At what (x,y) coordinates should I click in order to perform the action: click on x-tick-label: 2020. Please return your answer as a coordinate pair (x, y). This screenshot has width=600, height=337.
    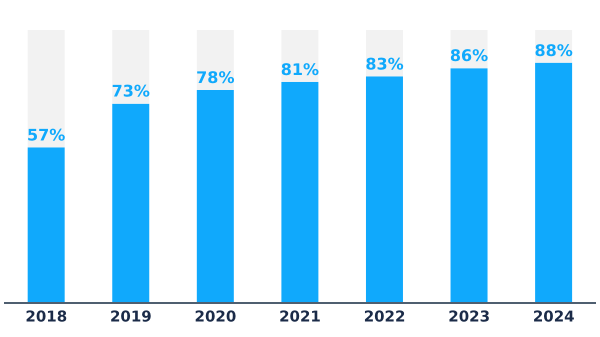
    Looking at the image, I should click on (215, 317).